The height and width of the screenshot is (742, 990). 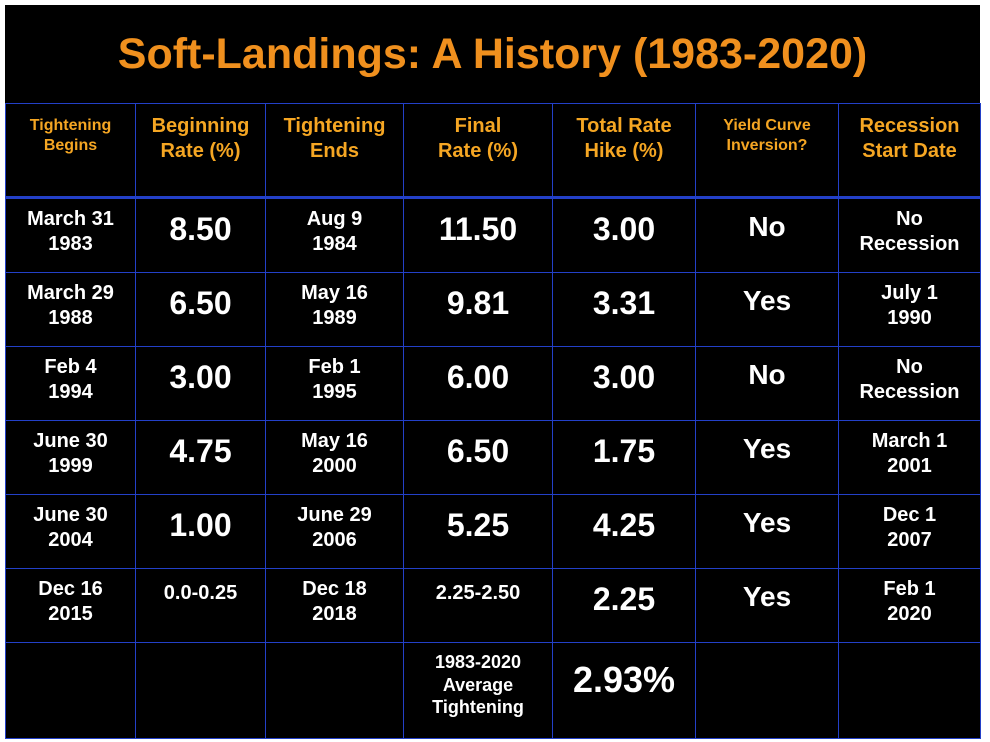 What do you see at coordinates (909, 457) in the screenshot?
I see `table-cell: March 1 2001` at bounding box center [909, 457].